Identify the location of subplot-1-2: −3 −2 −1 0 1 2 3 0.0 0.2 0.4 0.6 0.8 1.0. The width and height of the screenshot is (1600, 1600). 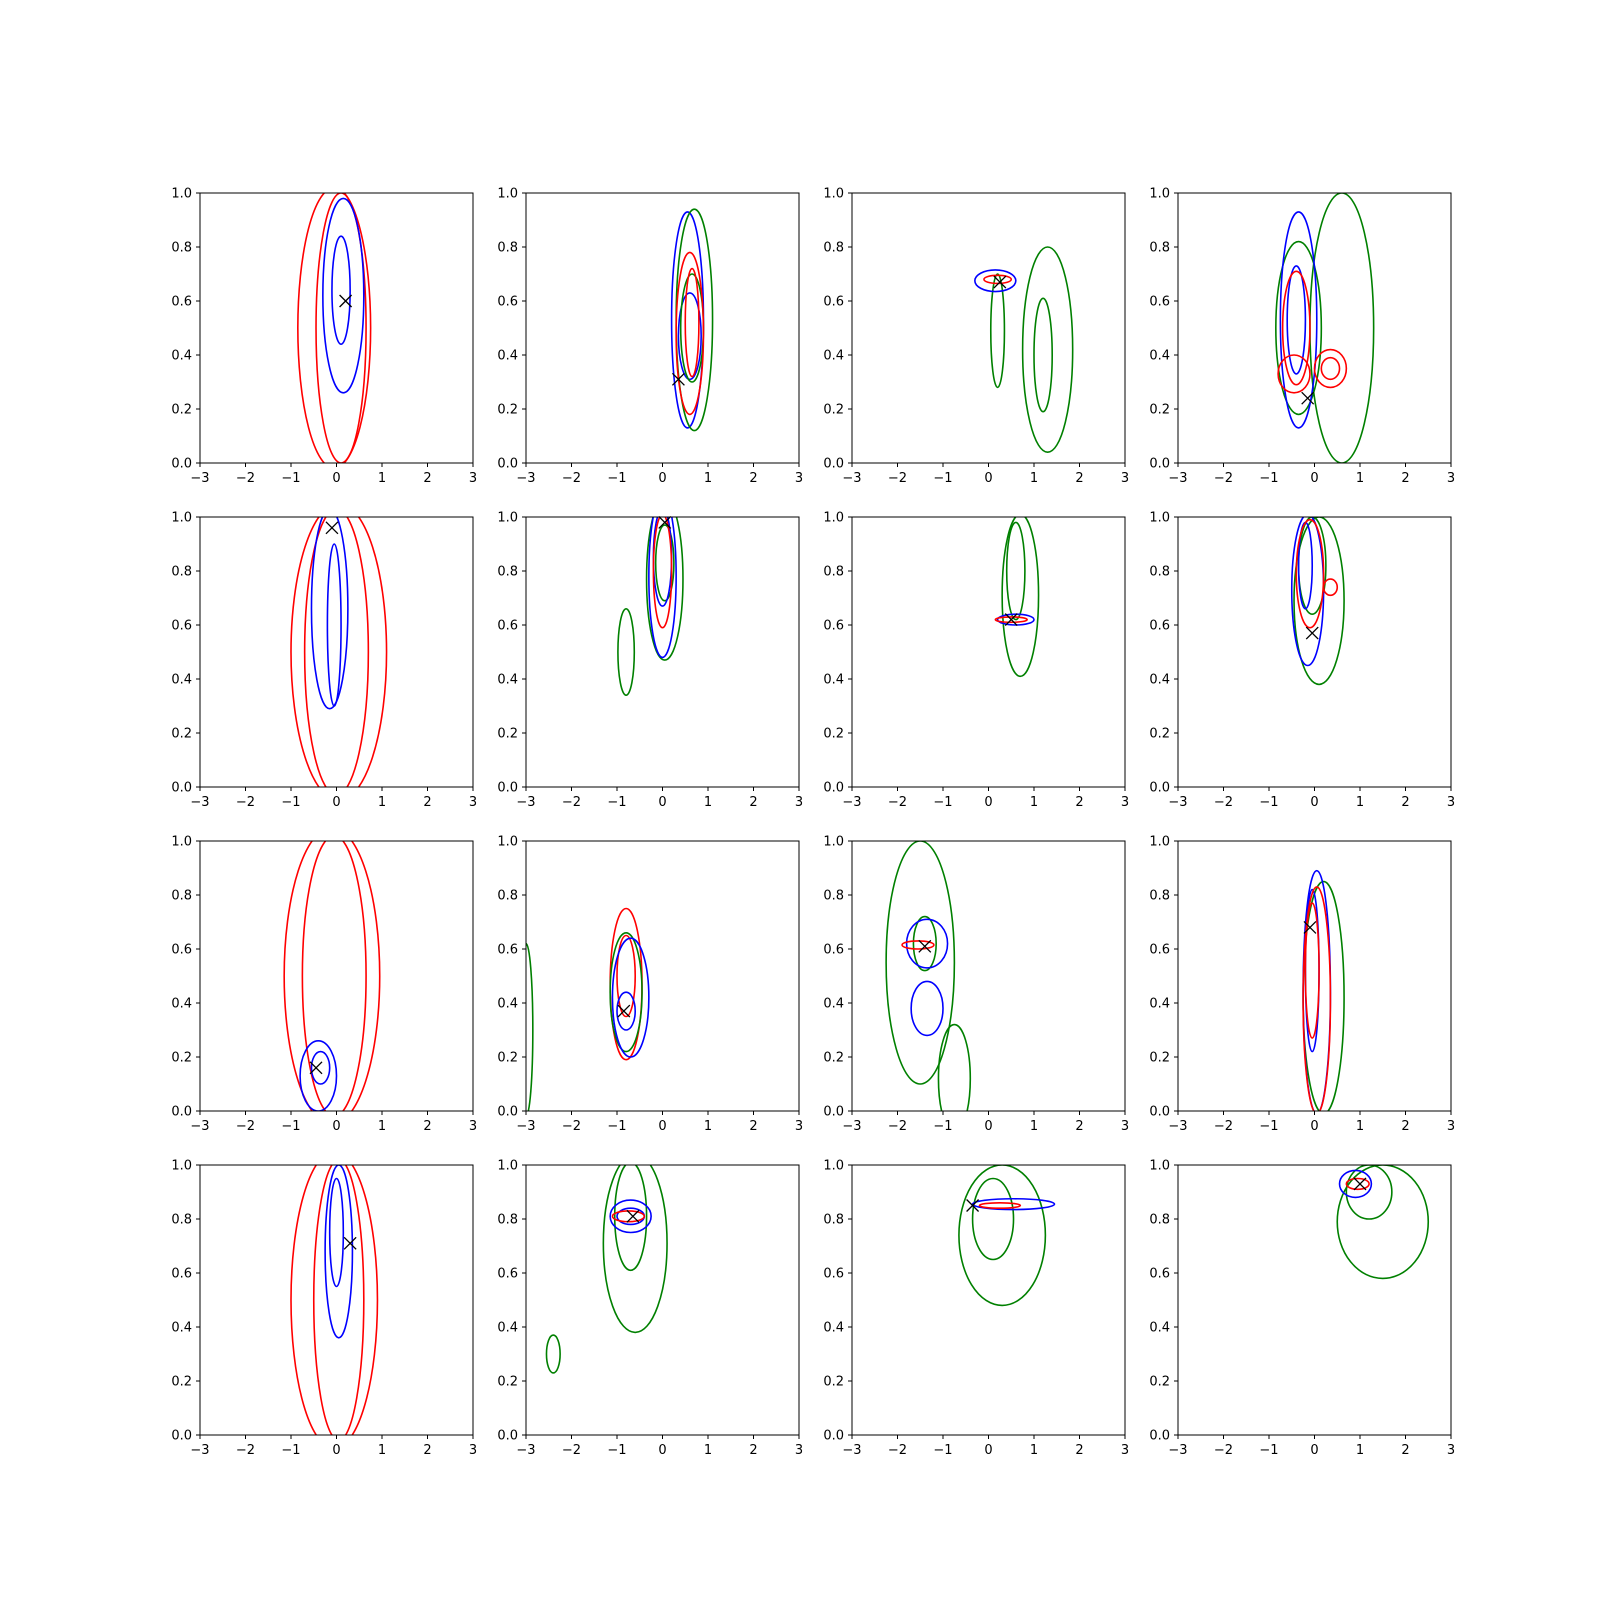
(650, 337).